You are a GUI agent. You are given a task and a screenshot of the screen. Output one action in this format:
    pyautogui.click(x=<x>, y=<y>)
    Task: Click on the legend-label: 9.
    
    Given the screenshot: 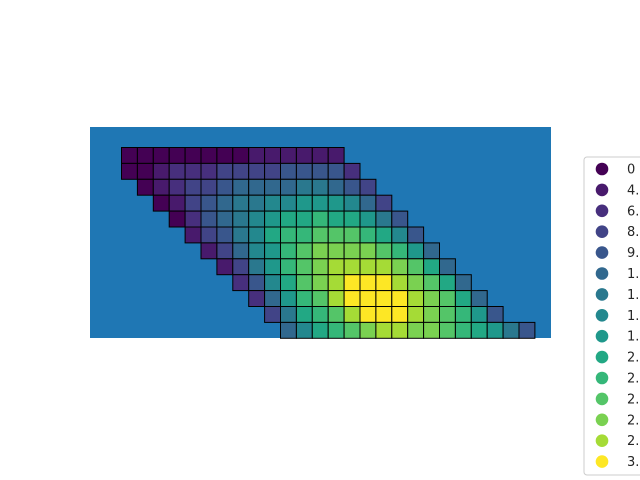 What is the action you would take?
    pyautogui.click(x=633, y=253)
    